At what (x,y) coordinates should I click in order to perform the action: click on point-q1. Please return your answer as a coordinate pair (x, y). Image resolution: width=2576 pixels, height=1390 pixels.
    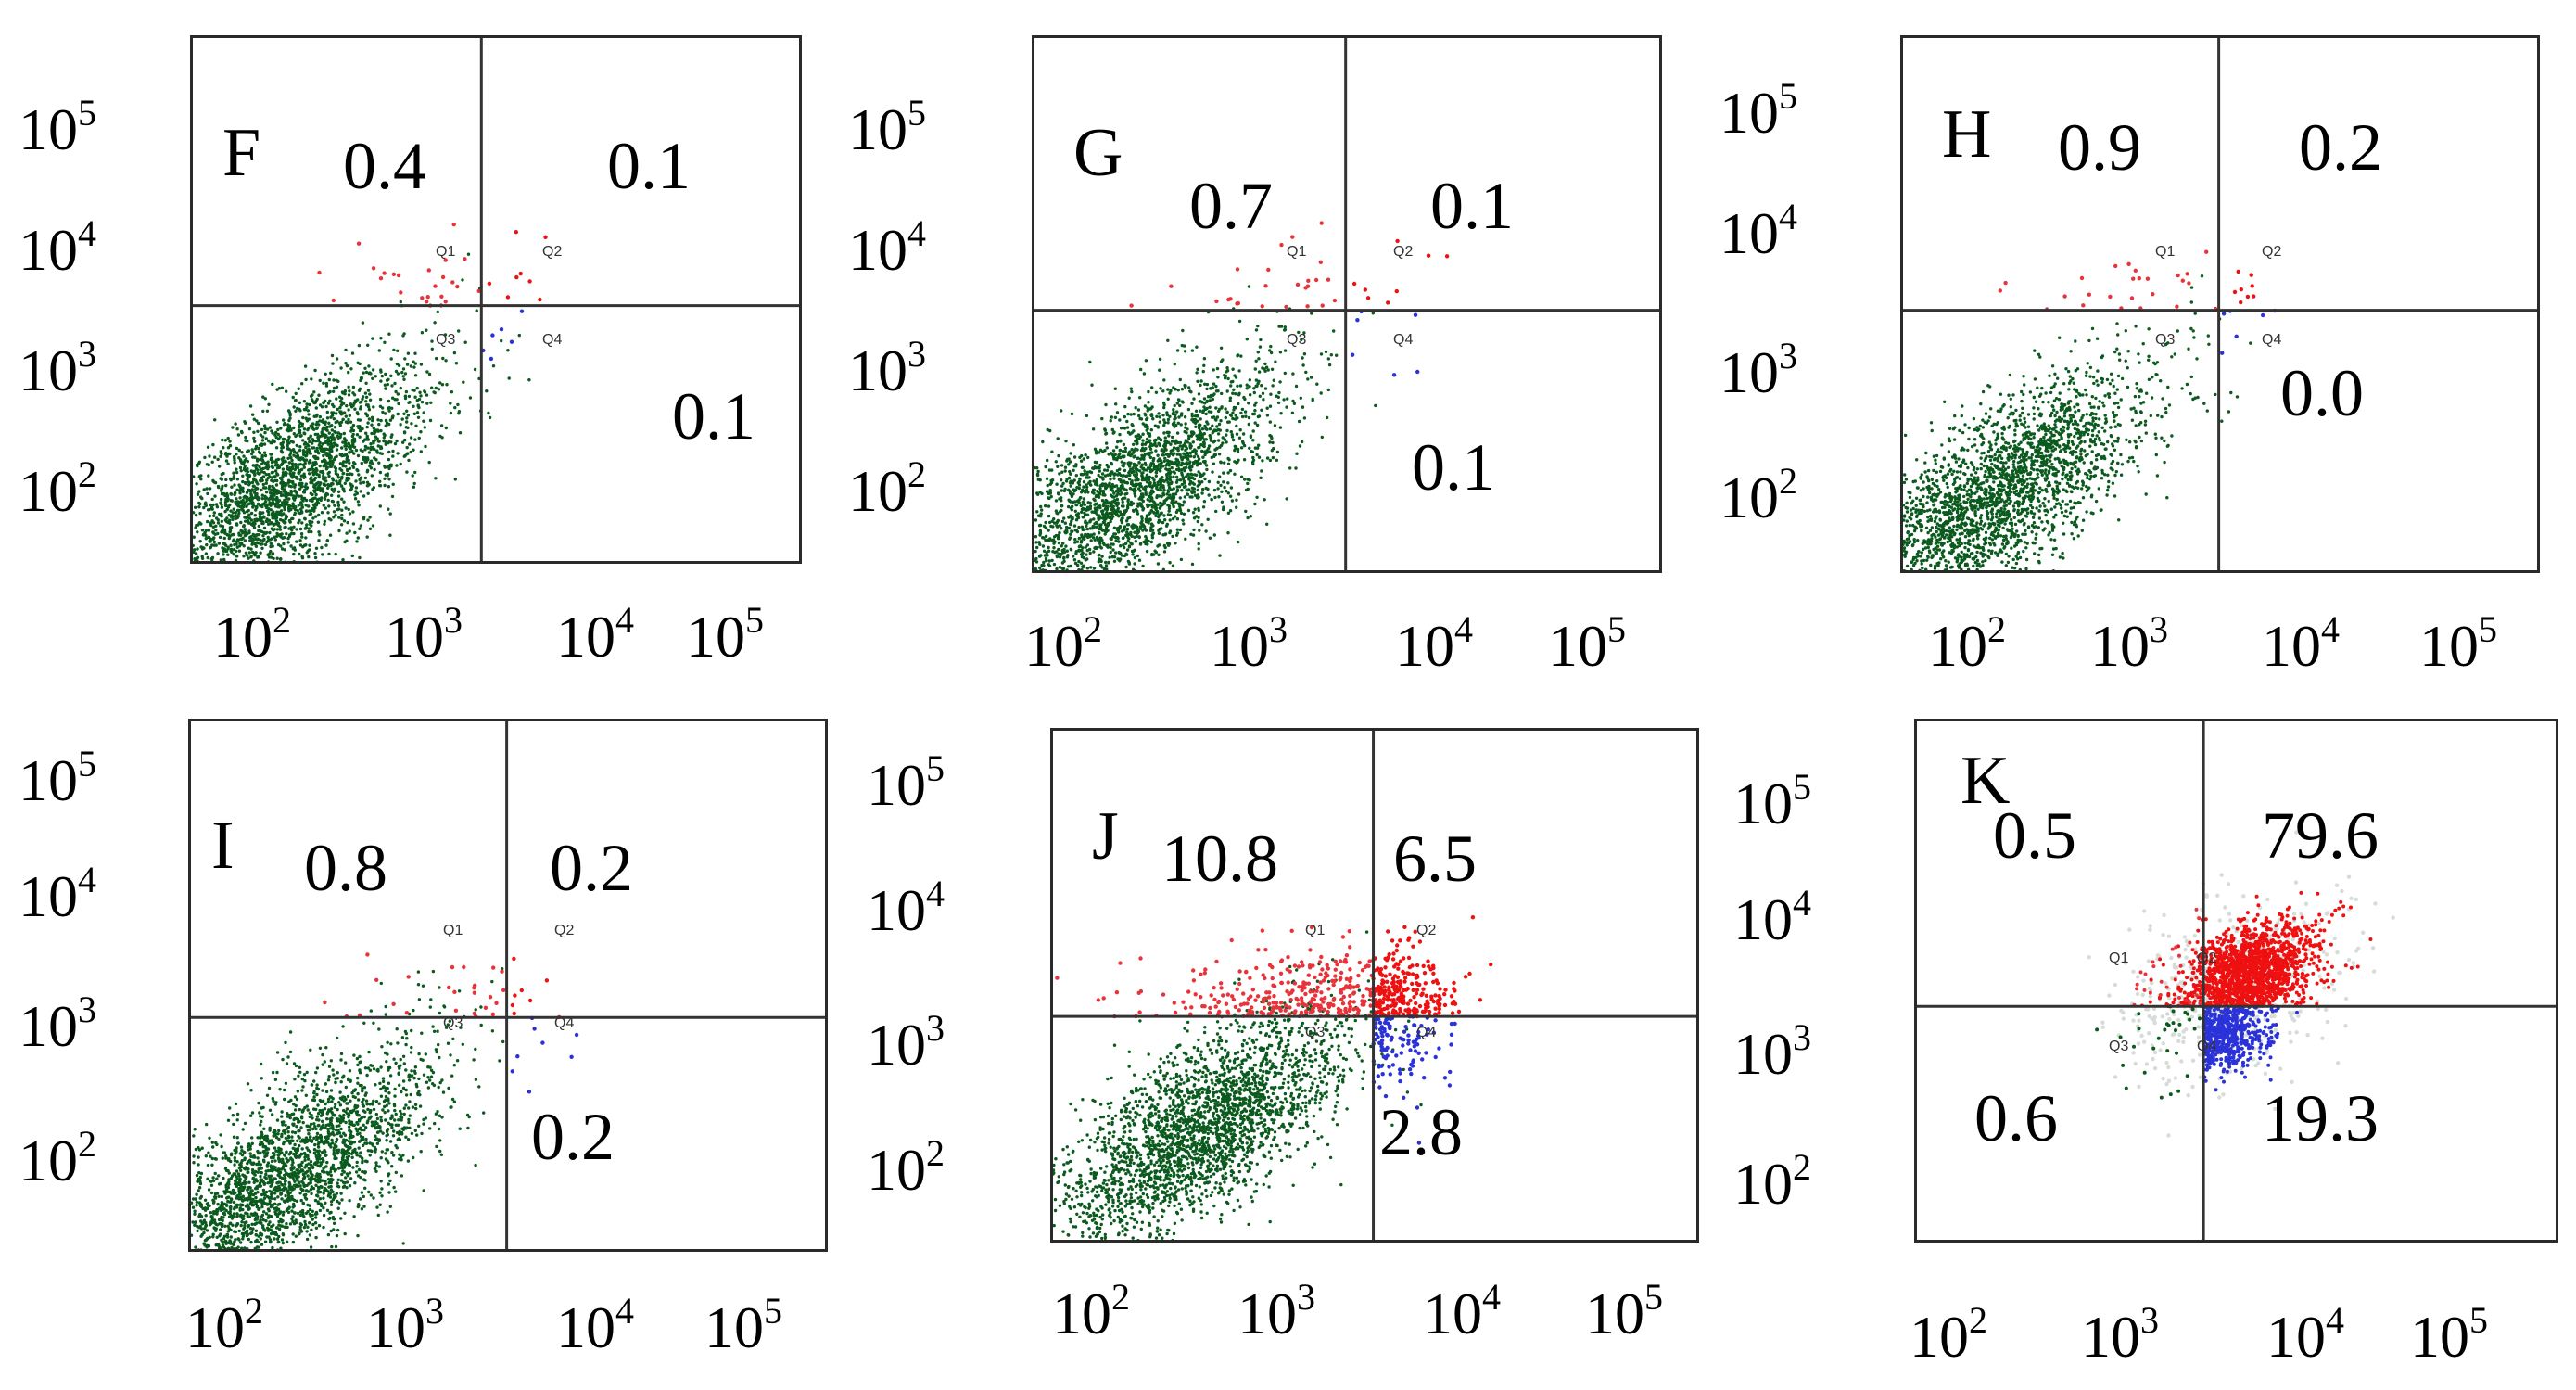
    Looking at the image, I should click on (1307, 306).